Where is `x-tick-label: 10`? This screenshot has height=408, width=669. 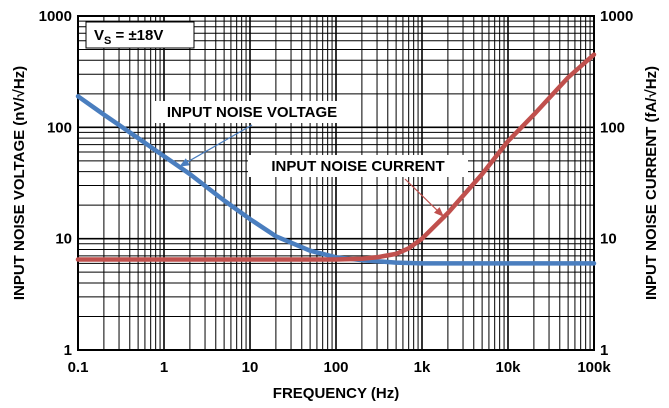 x-tick-label: 10 is located at coordinates (250, 367).